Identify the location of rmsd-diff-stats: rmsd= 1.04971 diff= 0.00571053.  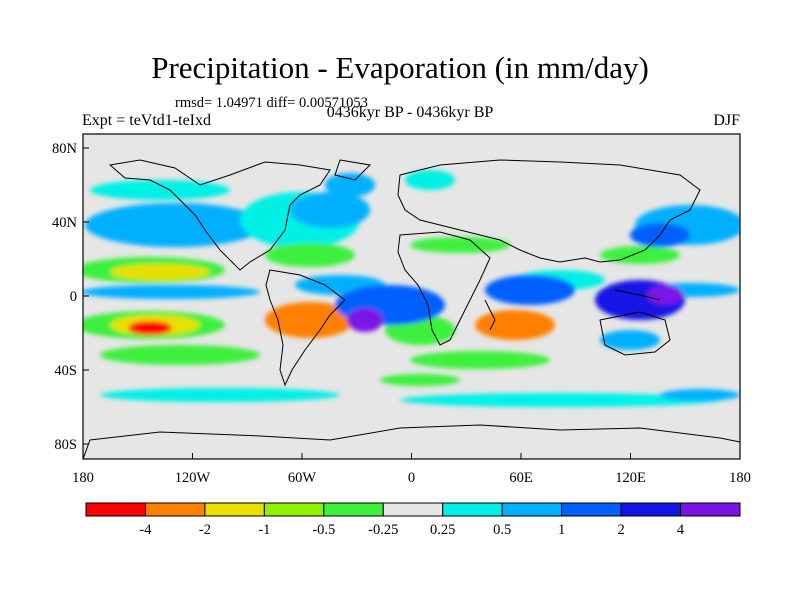
(271, 103).